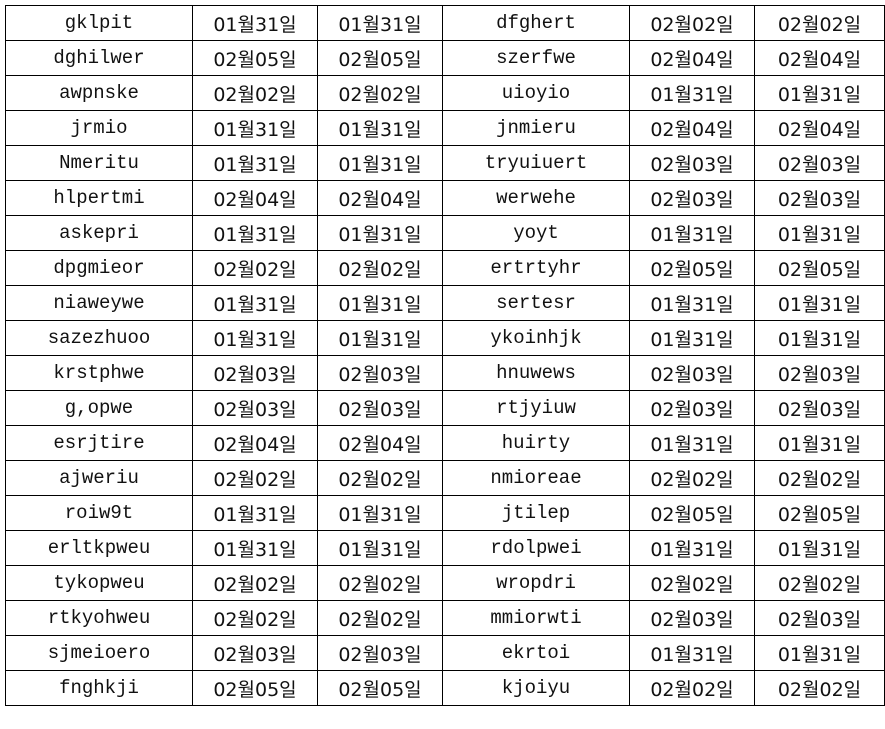 The width and height of the screenshot is (885, 729). Describe the element at coordinates (99, 478) in the screenshot. I see `name-cell: ajweriu` at that location.